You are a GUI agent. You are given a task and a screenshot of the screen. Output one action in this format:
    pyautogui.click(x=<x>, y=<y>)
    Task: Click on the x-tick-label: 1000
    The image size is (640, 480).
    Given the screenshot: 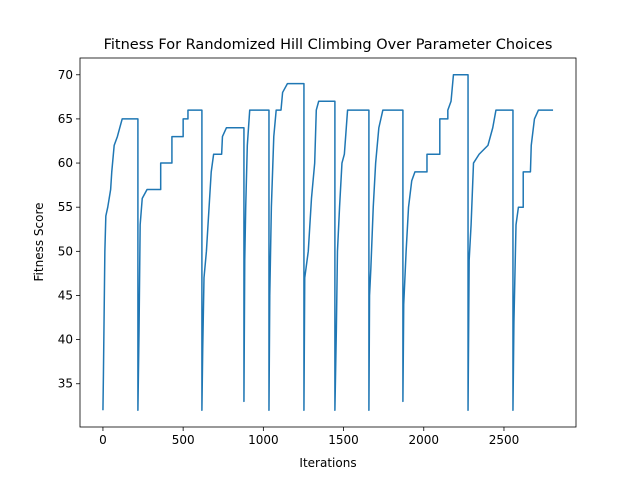 What is the action you would take?
    pyautogui.click(x=263, y=440)
    